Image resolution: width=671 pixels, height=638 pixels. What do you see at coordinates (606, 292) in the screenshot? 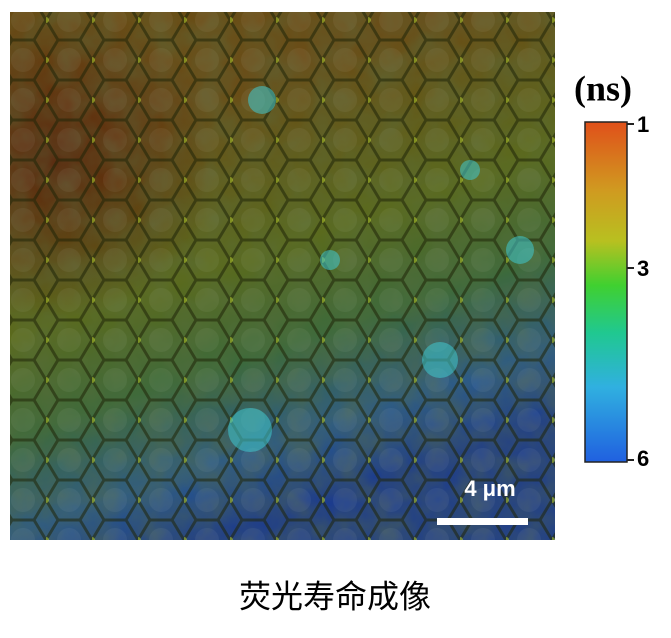
I see `colorbar` at bounding box center [606, 292].